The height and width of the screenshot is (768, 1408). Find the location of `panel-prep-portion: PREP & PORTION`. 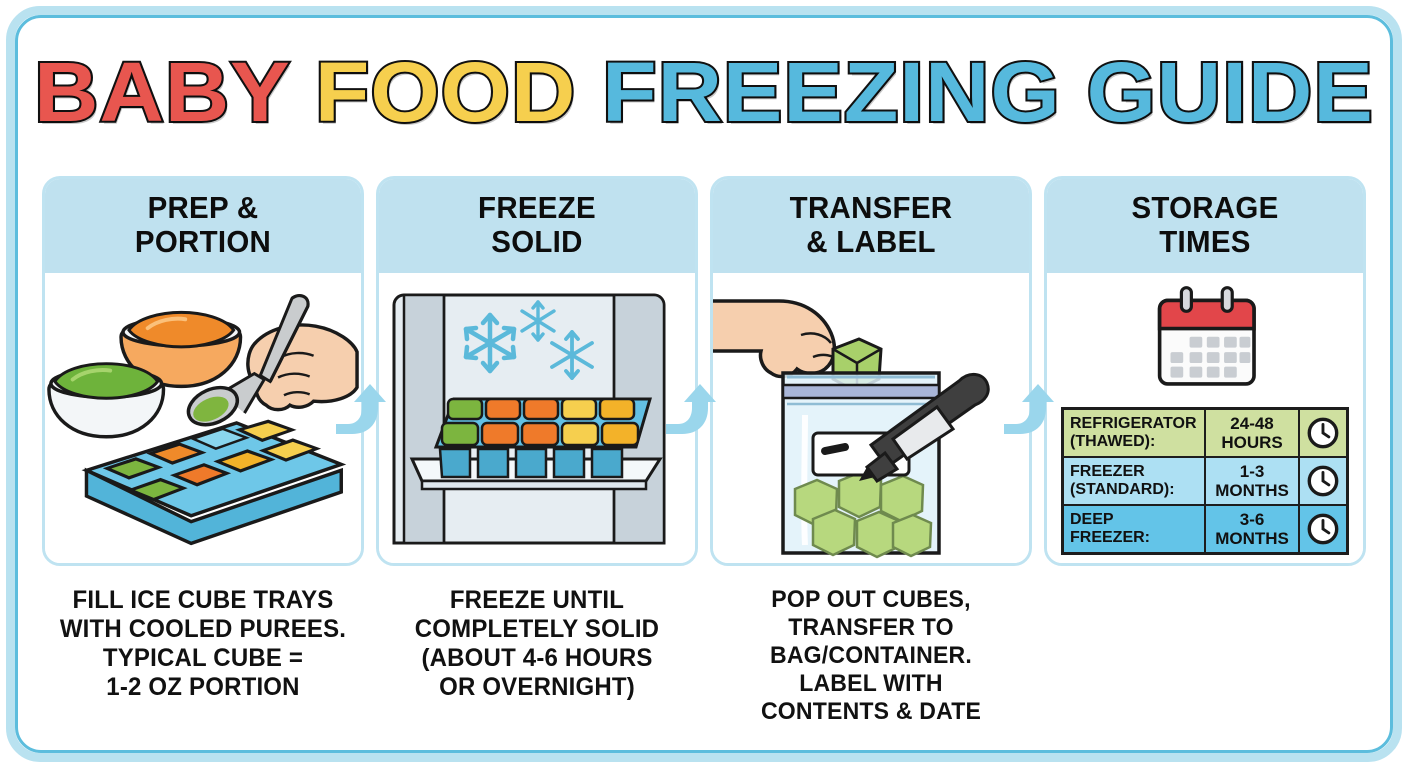

panel-prep-portion: PREP & PORTION is located at coordinates (203, 371).